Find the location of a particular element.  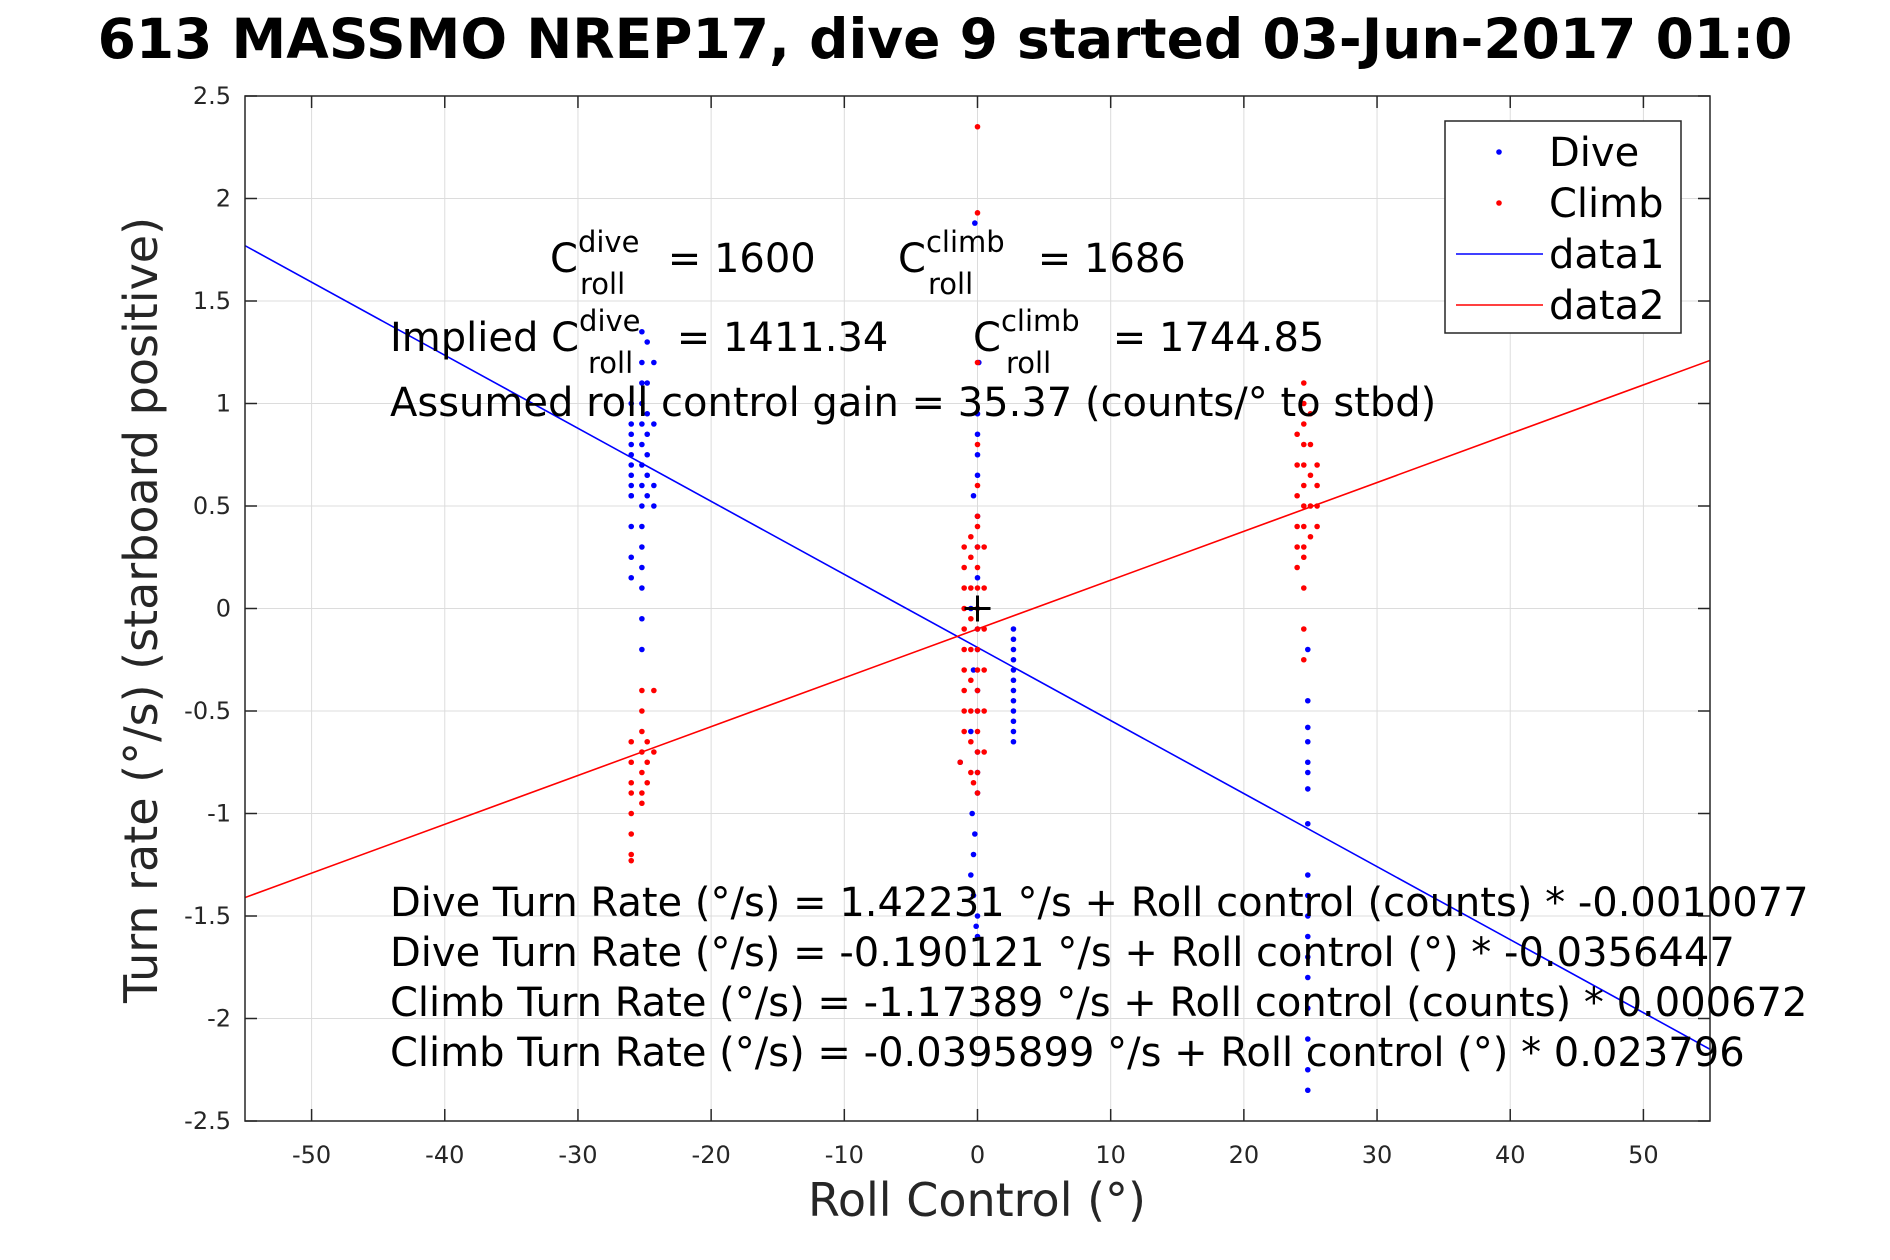

c-dive-annotation: Cdive roll = 1600 is located at coordinates (683, 263).